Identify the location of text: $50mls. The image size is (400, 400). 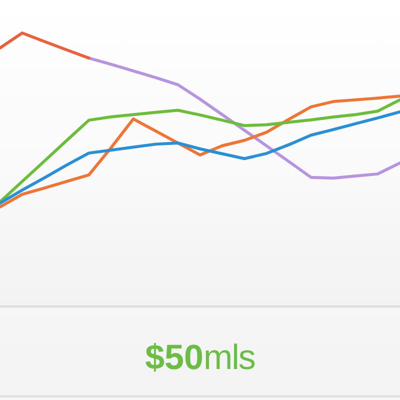
(200, 357).